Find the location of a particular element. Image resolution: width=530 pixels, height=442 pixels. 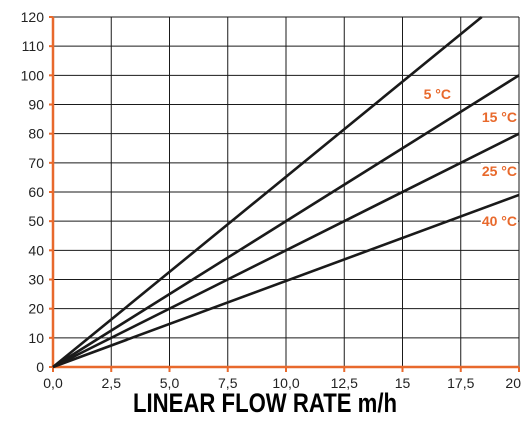

y-tick-label: 90 is located at coordinates (36, 105).